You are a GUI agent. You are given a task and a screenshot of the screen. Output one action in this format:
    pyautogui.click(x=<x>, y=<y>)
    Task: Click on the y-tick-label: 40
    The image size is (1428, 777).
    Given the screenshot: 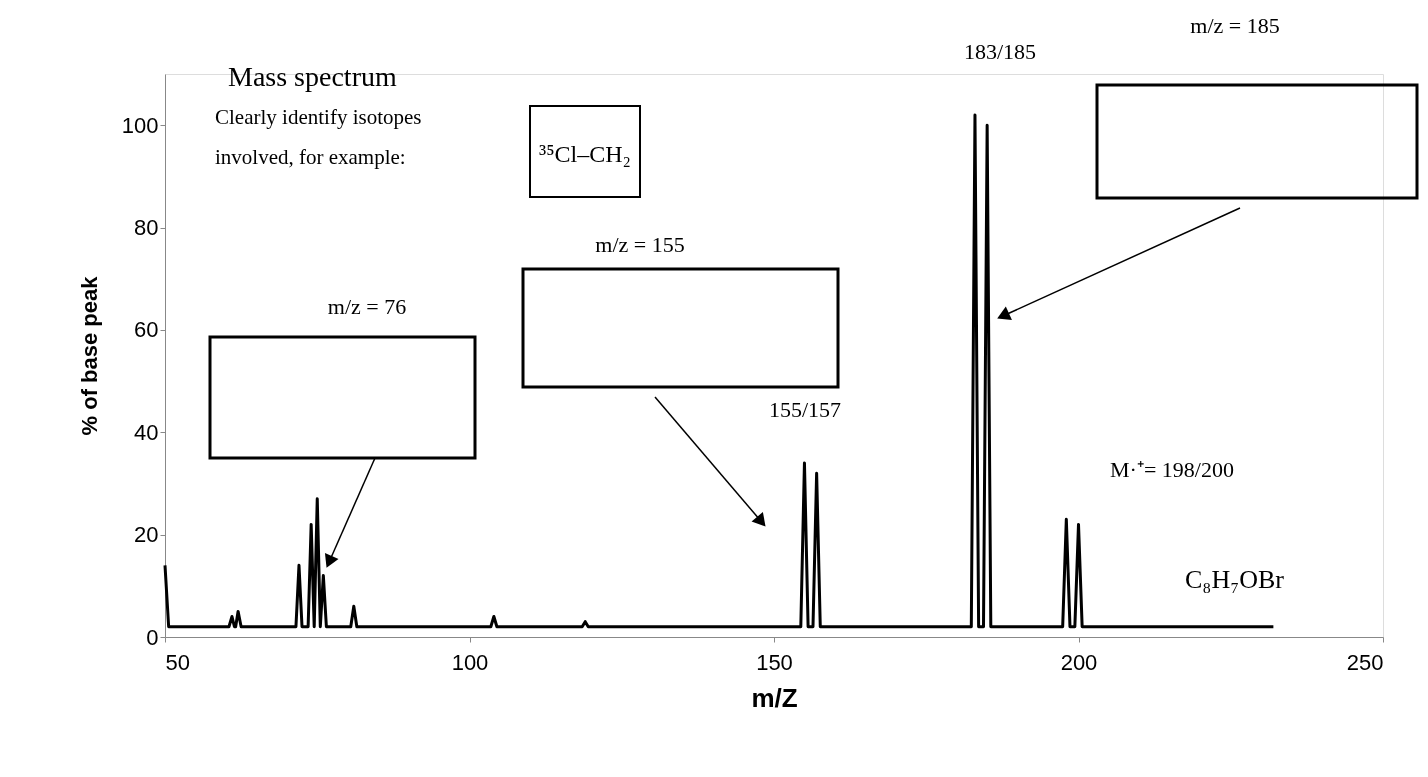 What is the action you would take?
    pyautogui.click(x=146, y=432)
    